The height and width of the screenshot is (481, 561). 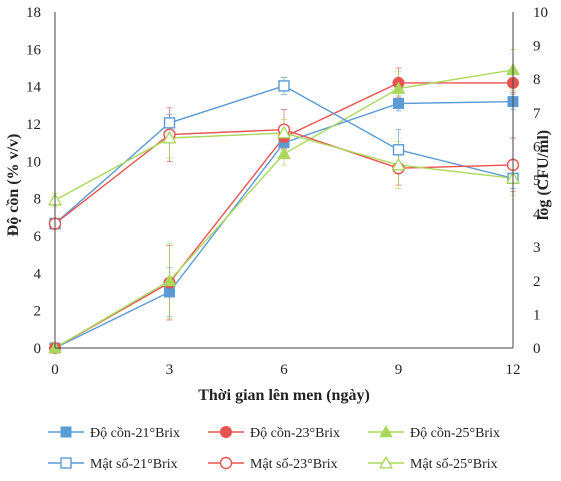 I want to click on legend-item: Mật số-25°Brix, so click(x=433, y=464).